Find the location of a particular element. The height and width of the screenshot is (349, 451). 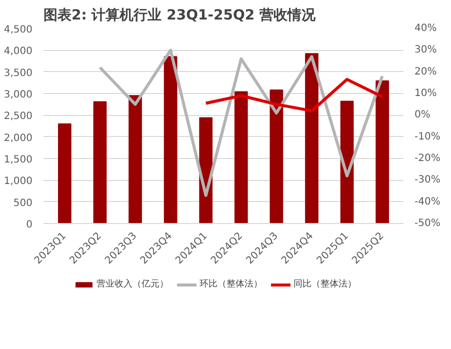

y2-tick-label: -40% is located at coordinates (427, 202).